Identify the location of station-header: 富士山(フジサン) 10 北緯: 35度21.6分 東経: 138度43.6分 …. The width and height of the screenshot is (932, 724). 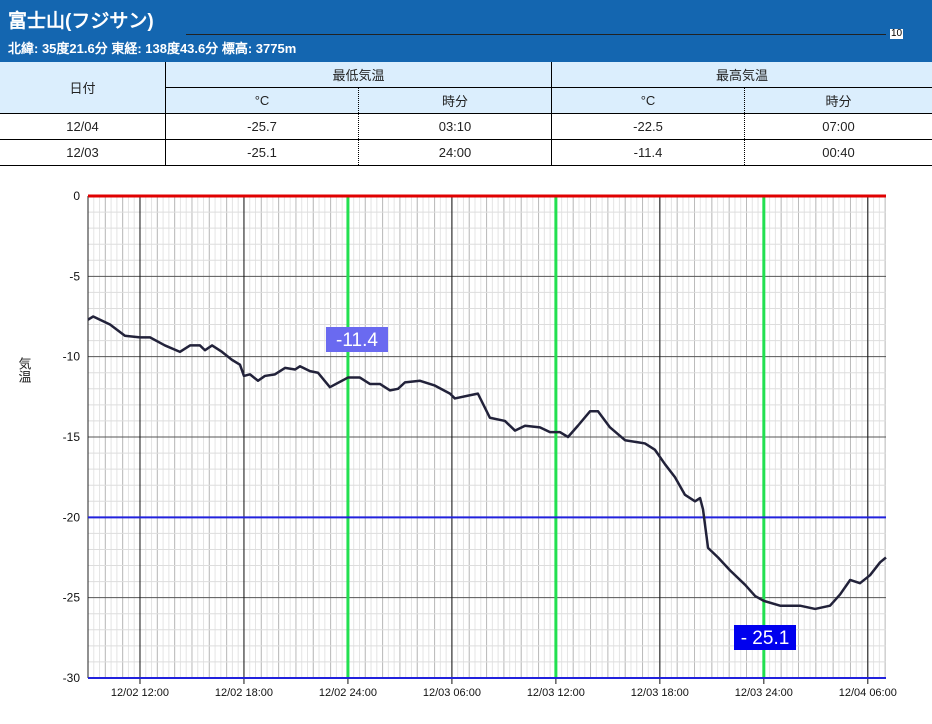
(466, 31).